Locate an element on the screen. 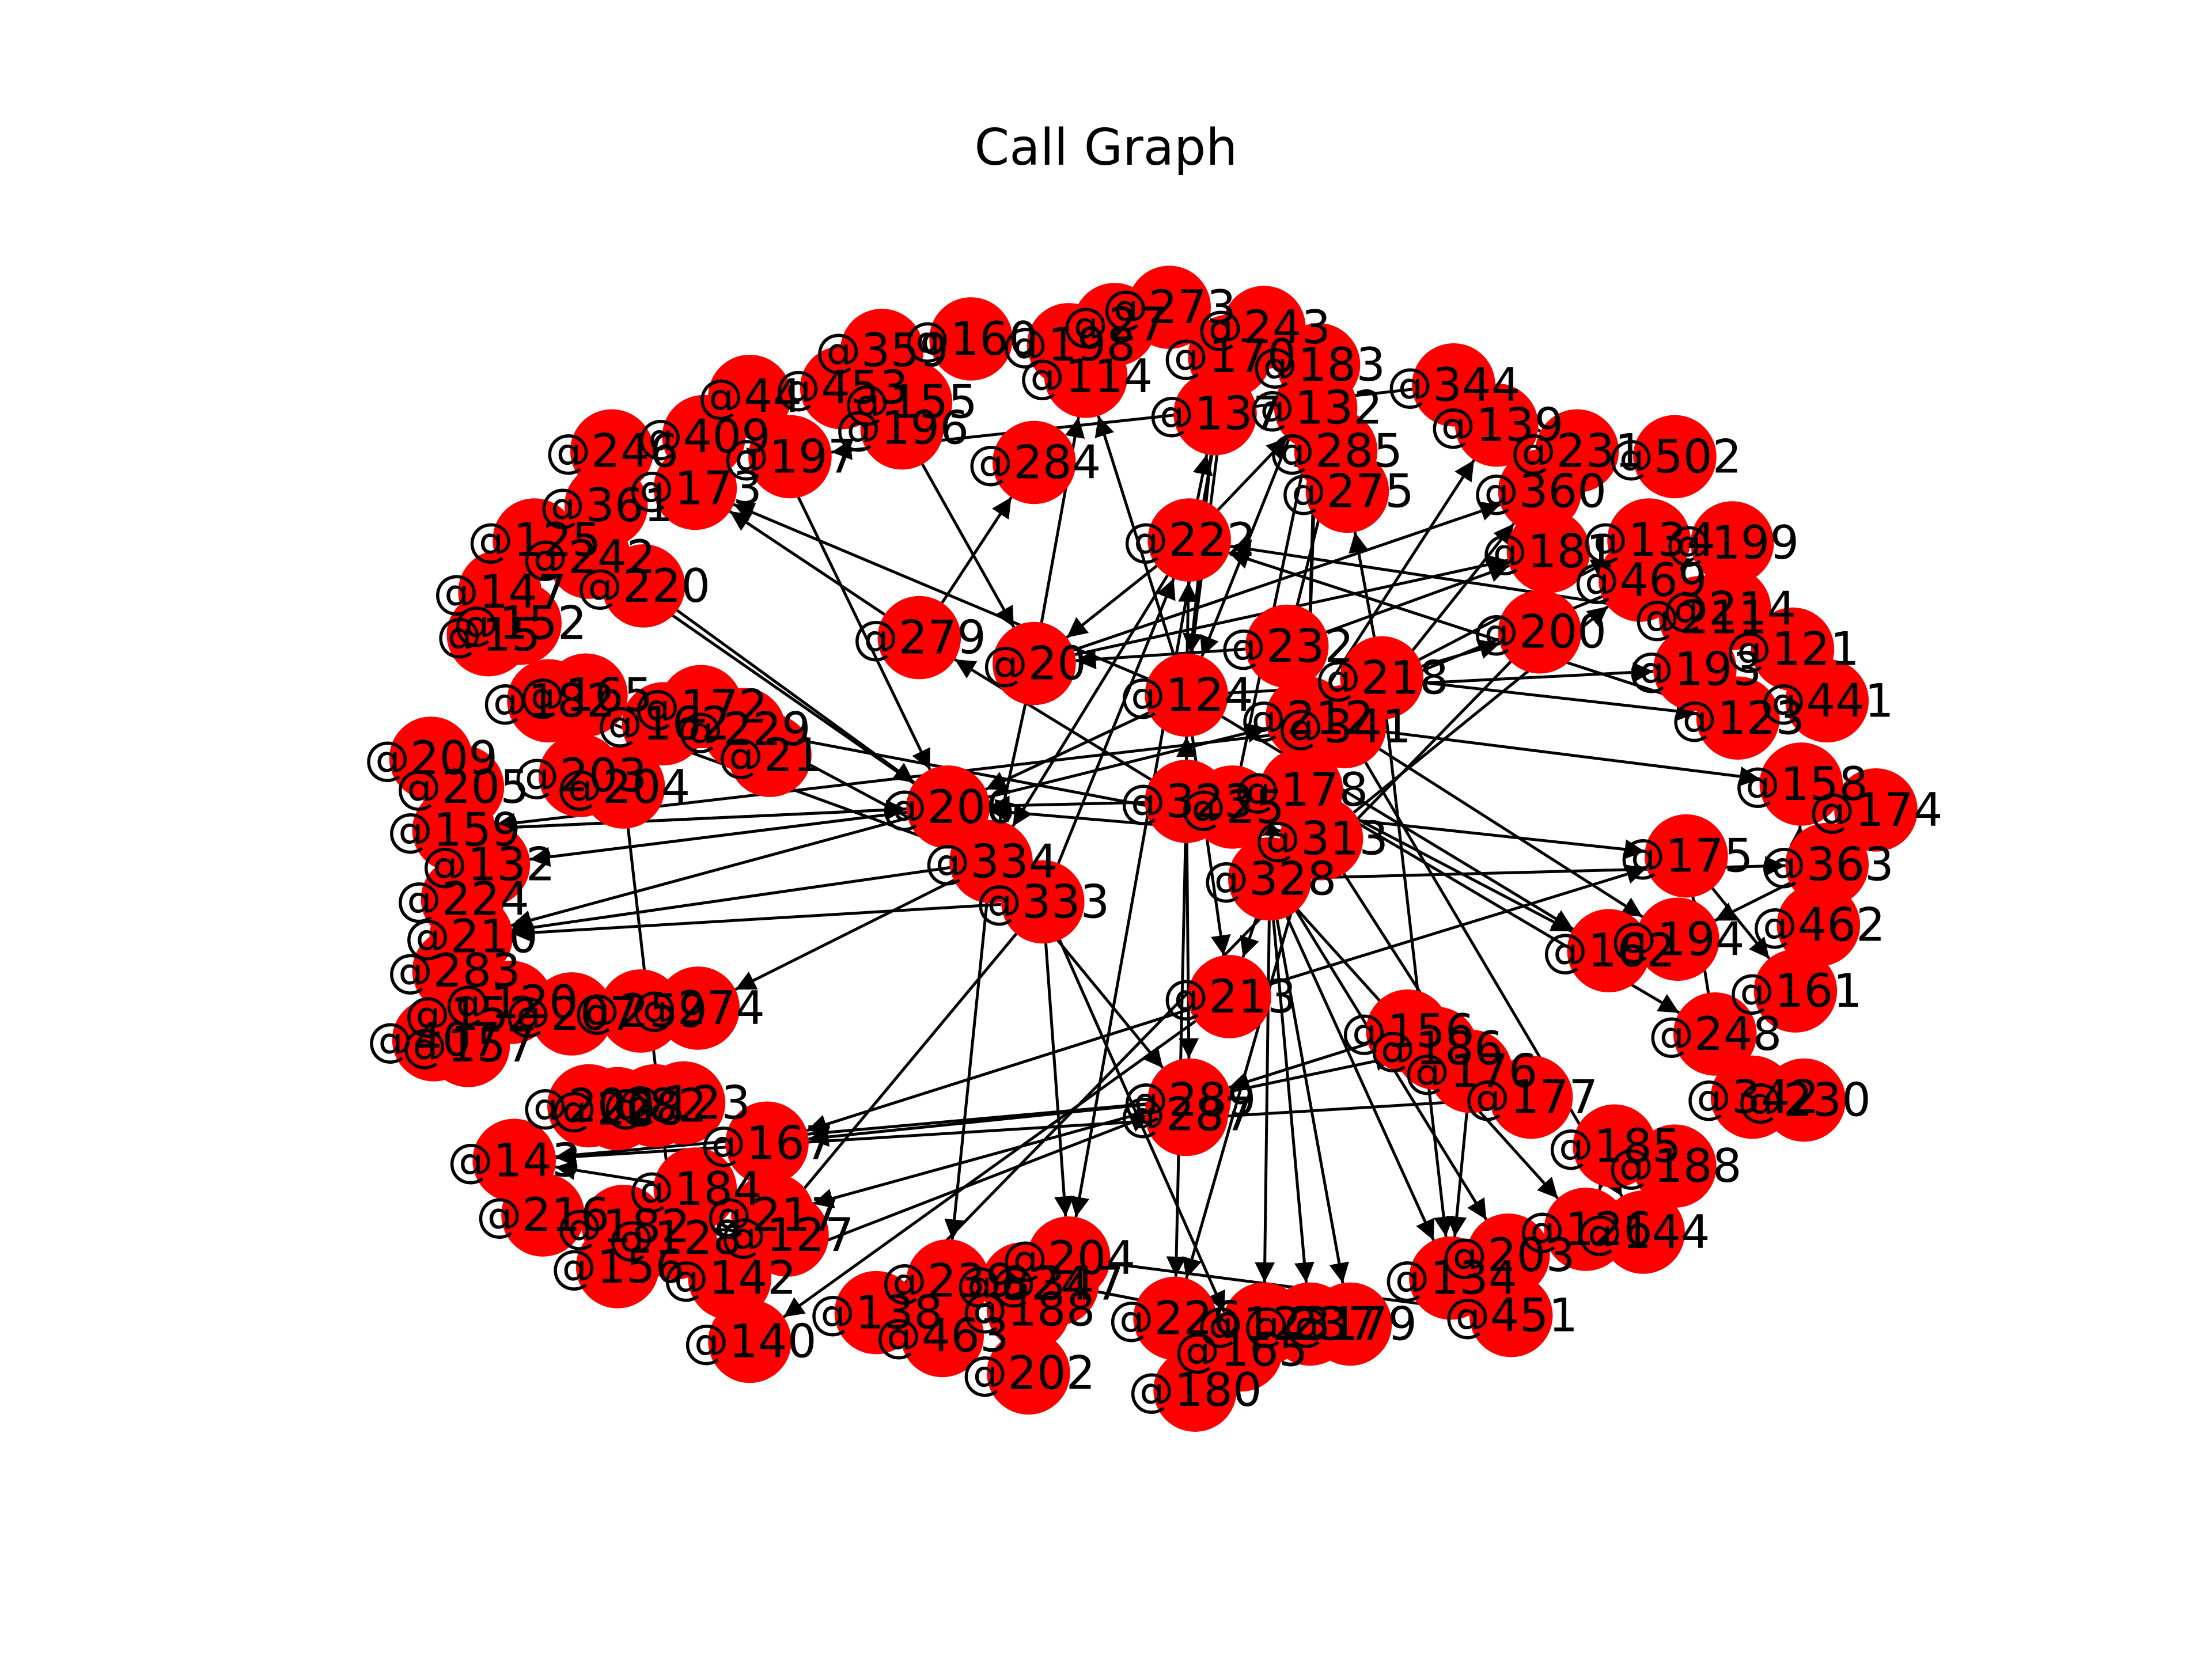 The height and width of the screenshot is (1661, 2212). node-label: @216 is located at coordinates (543, 1215).